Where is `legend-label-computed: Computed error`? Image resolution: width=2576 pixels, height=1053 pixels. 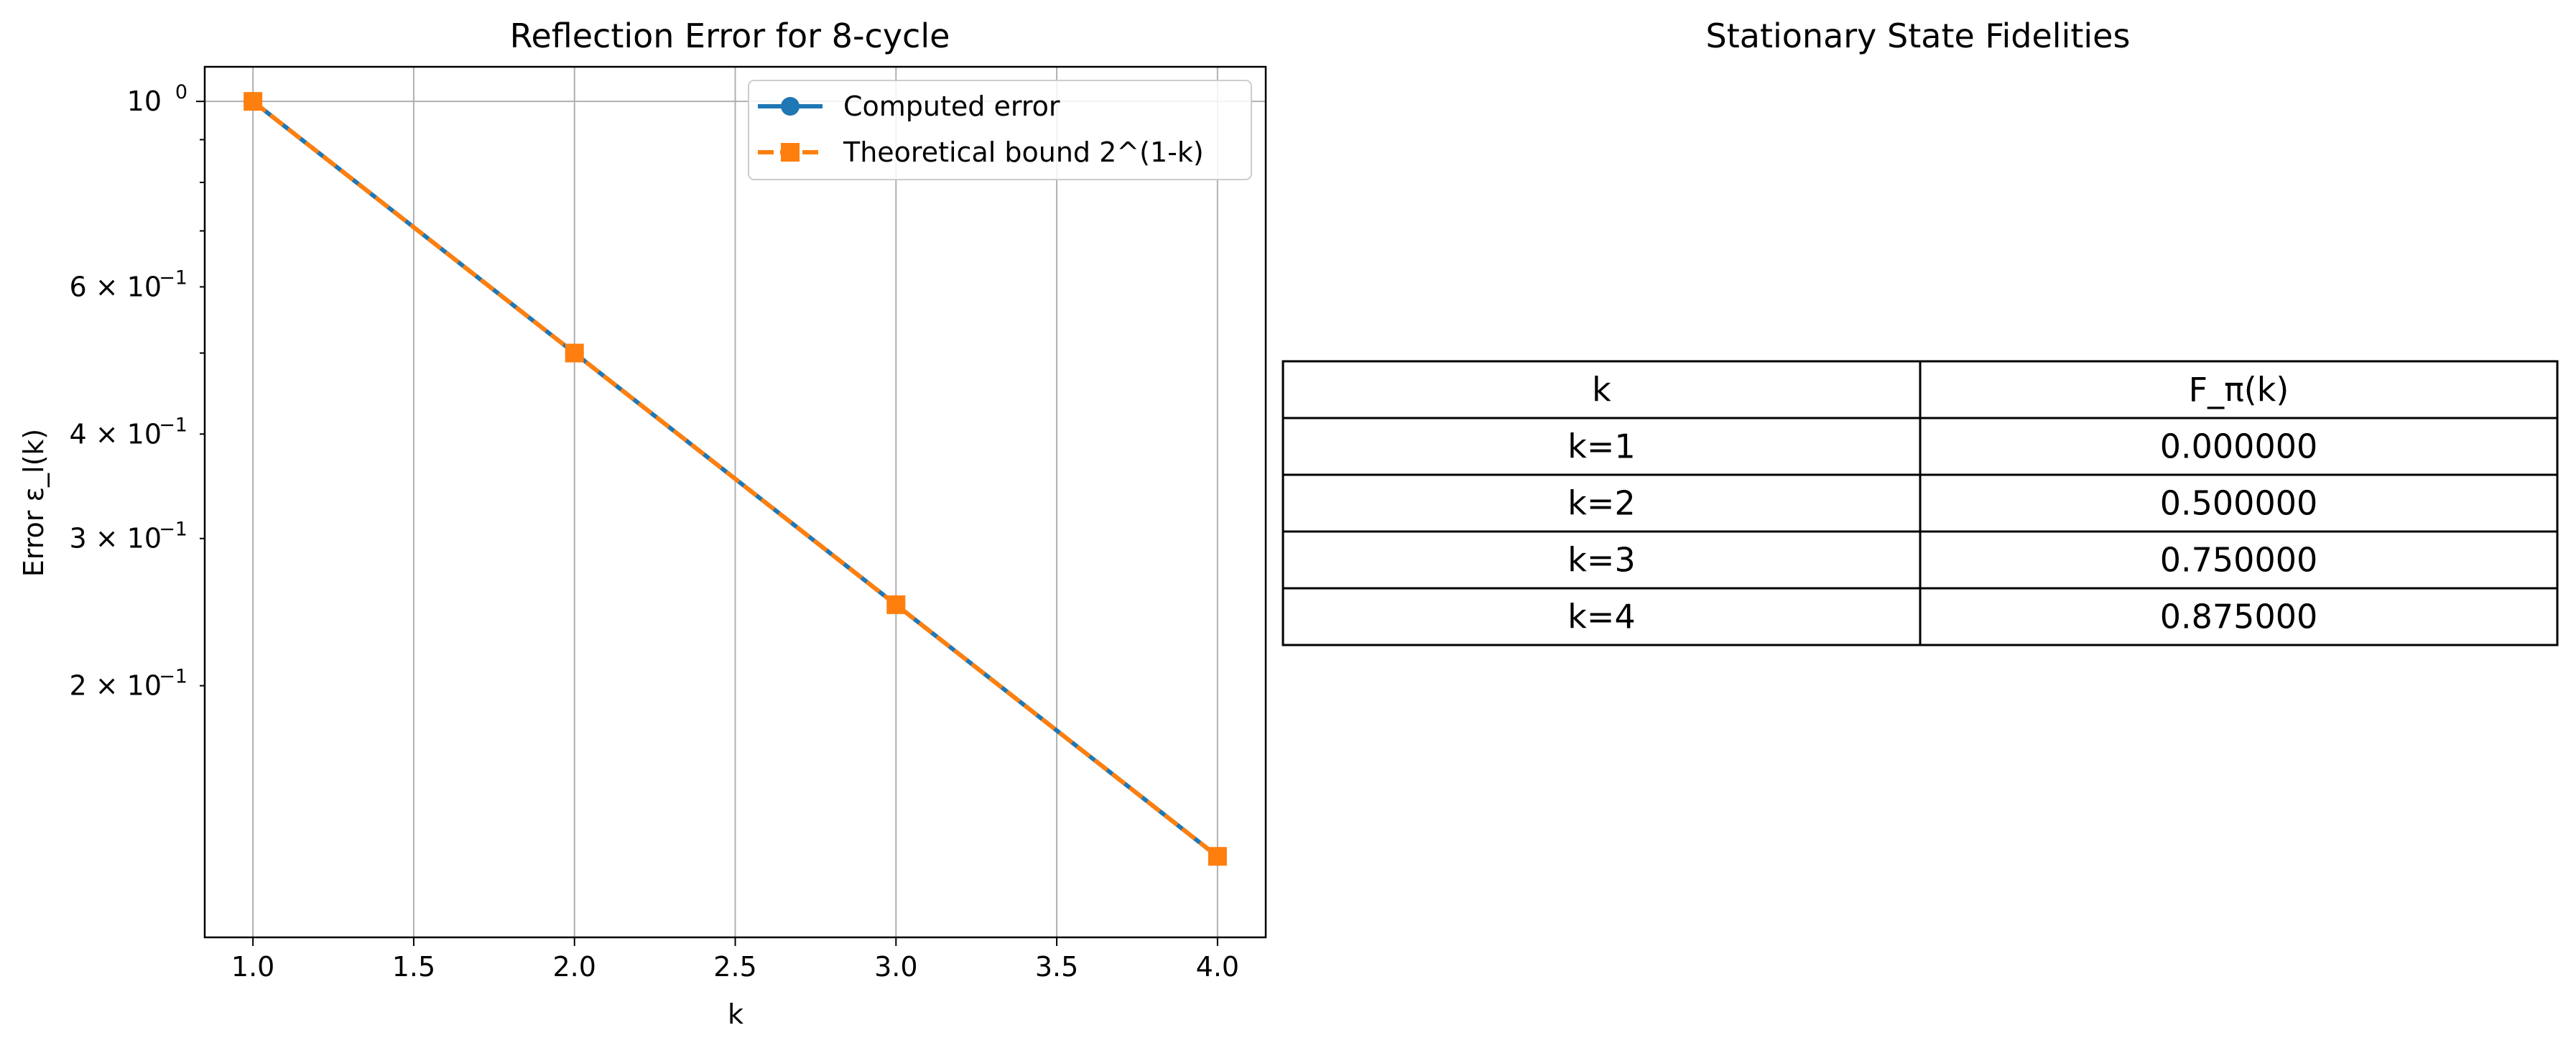 legend-label-computed: Computed error is located at coordinates (951, 106).